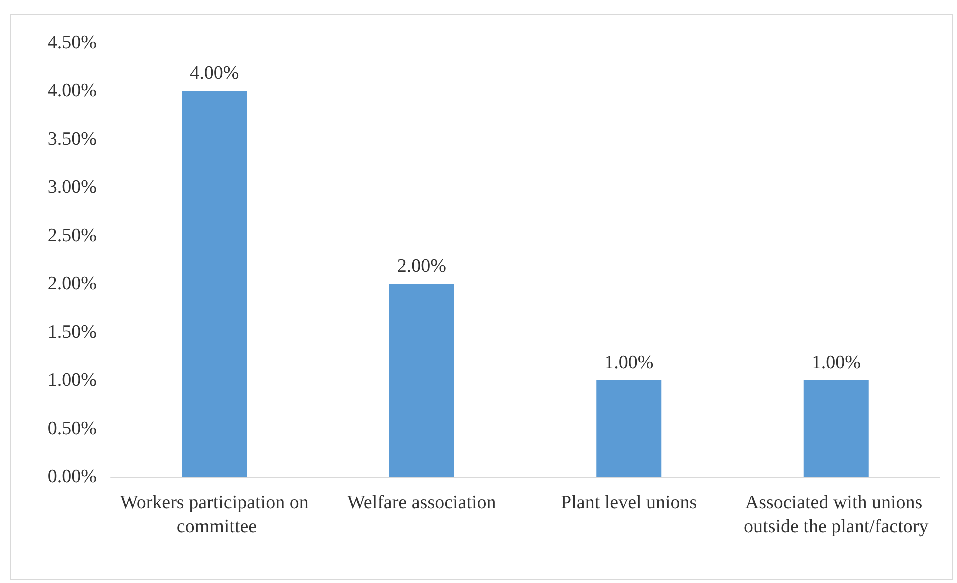 The width and height of the screenshot is (957, 583). Describe the element at coordinates (73, 477) in the screenshot. I see `y-tick-label: 0.00%` at that location.